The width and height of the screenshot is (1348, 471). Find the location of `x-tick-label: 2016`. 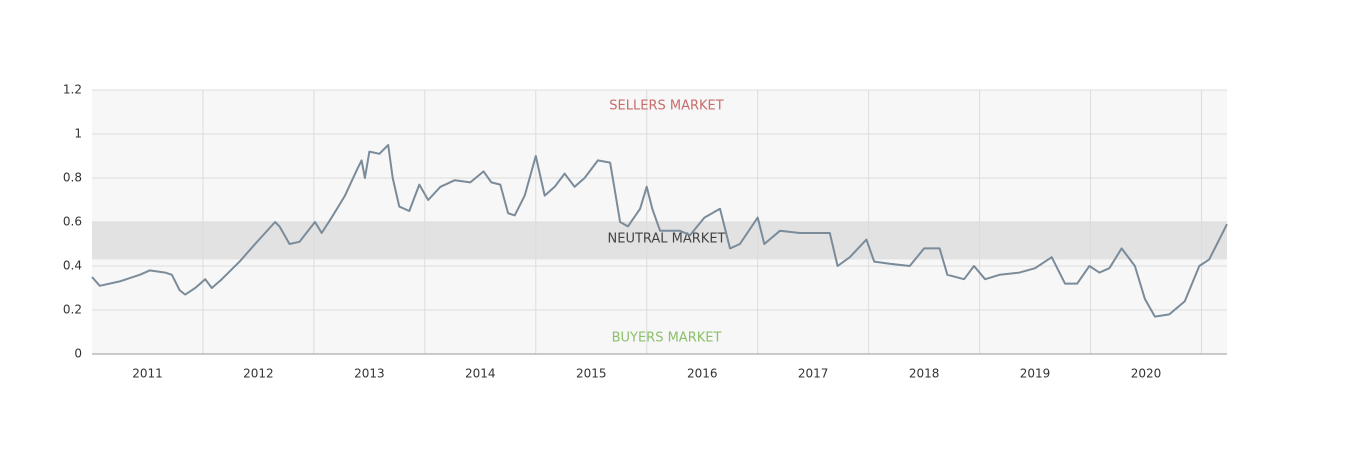

x-tick-label: 2016 is located at coordinates (702, 374).